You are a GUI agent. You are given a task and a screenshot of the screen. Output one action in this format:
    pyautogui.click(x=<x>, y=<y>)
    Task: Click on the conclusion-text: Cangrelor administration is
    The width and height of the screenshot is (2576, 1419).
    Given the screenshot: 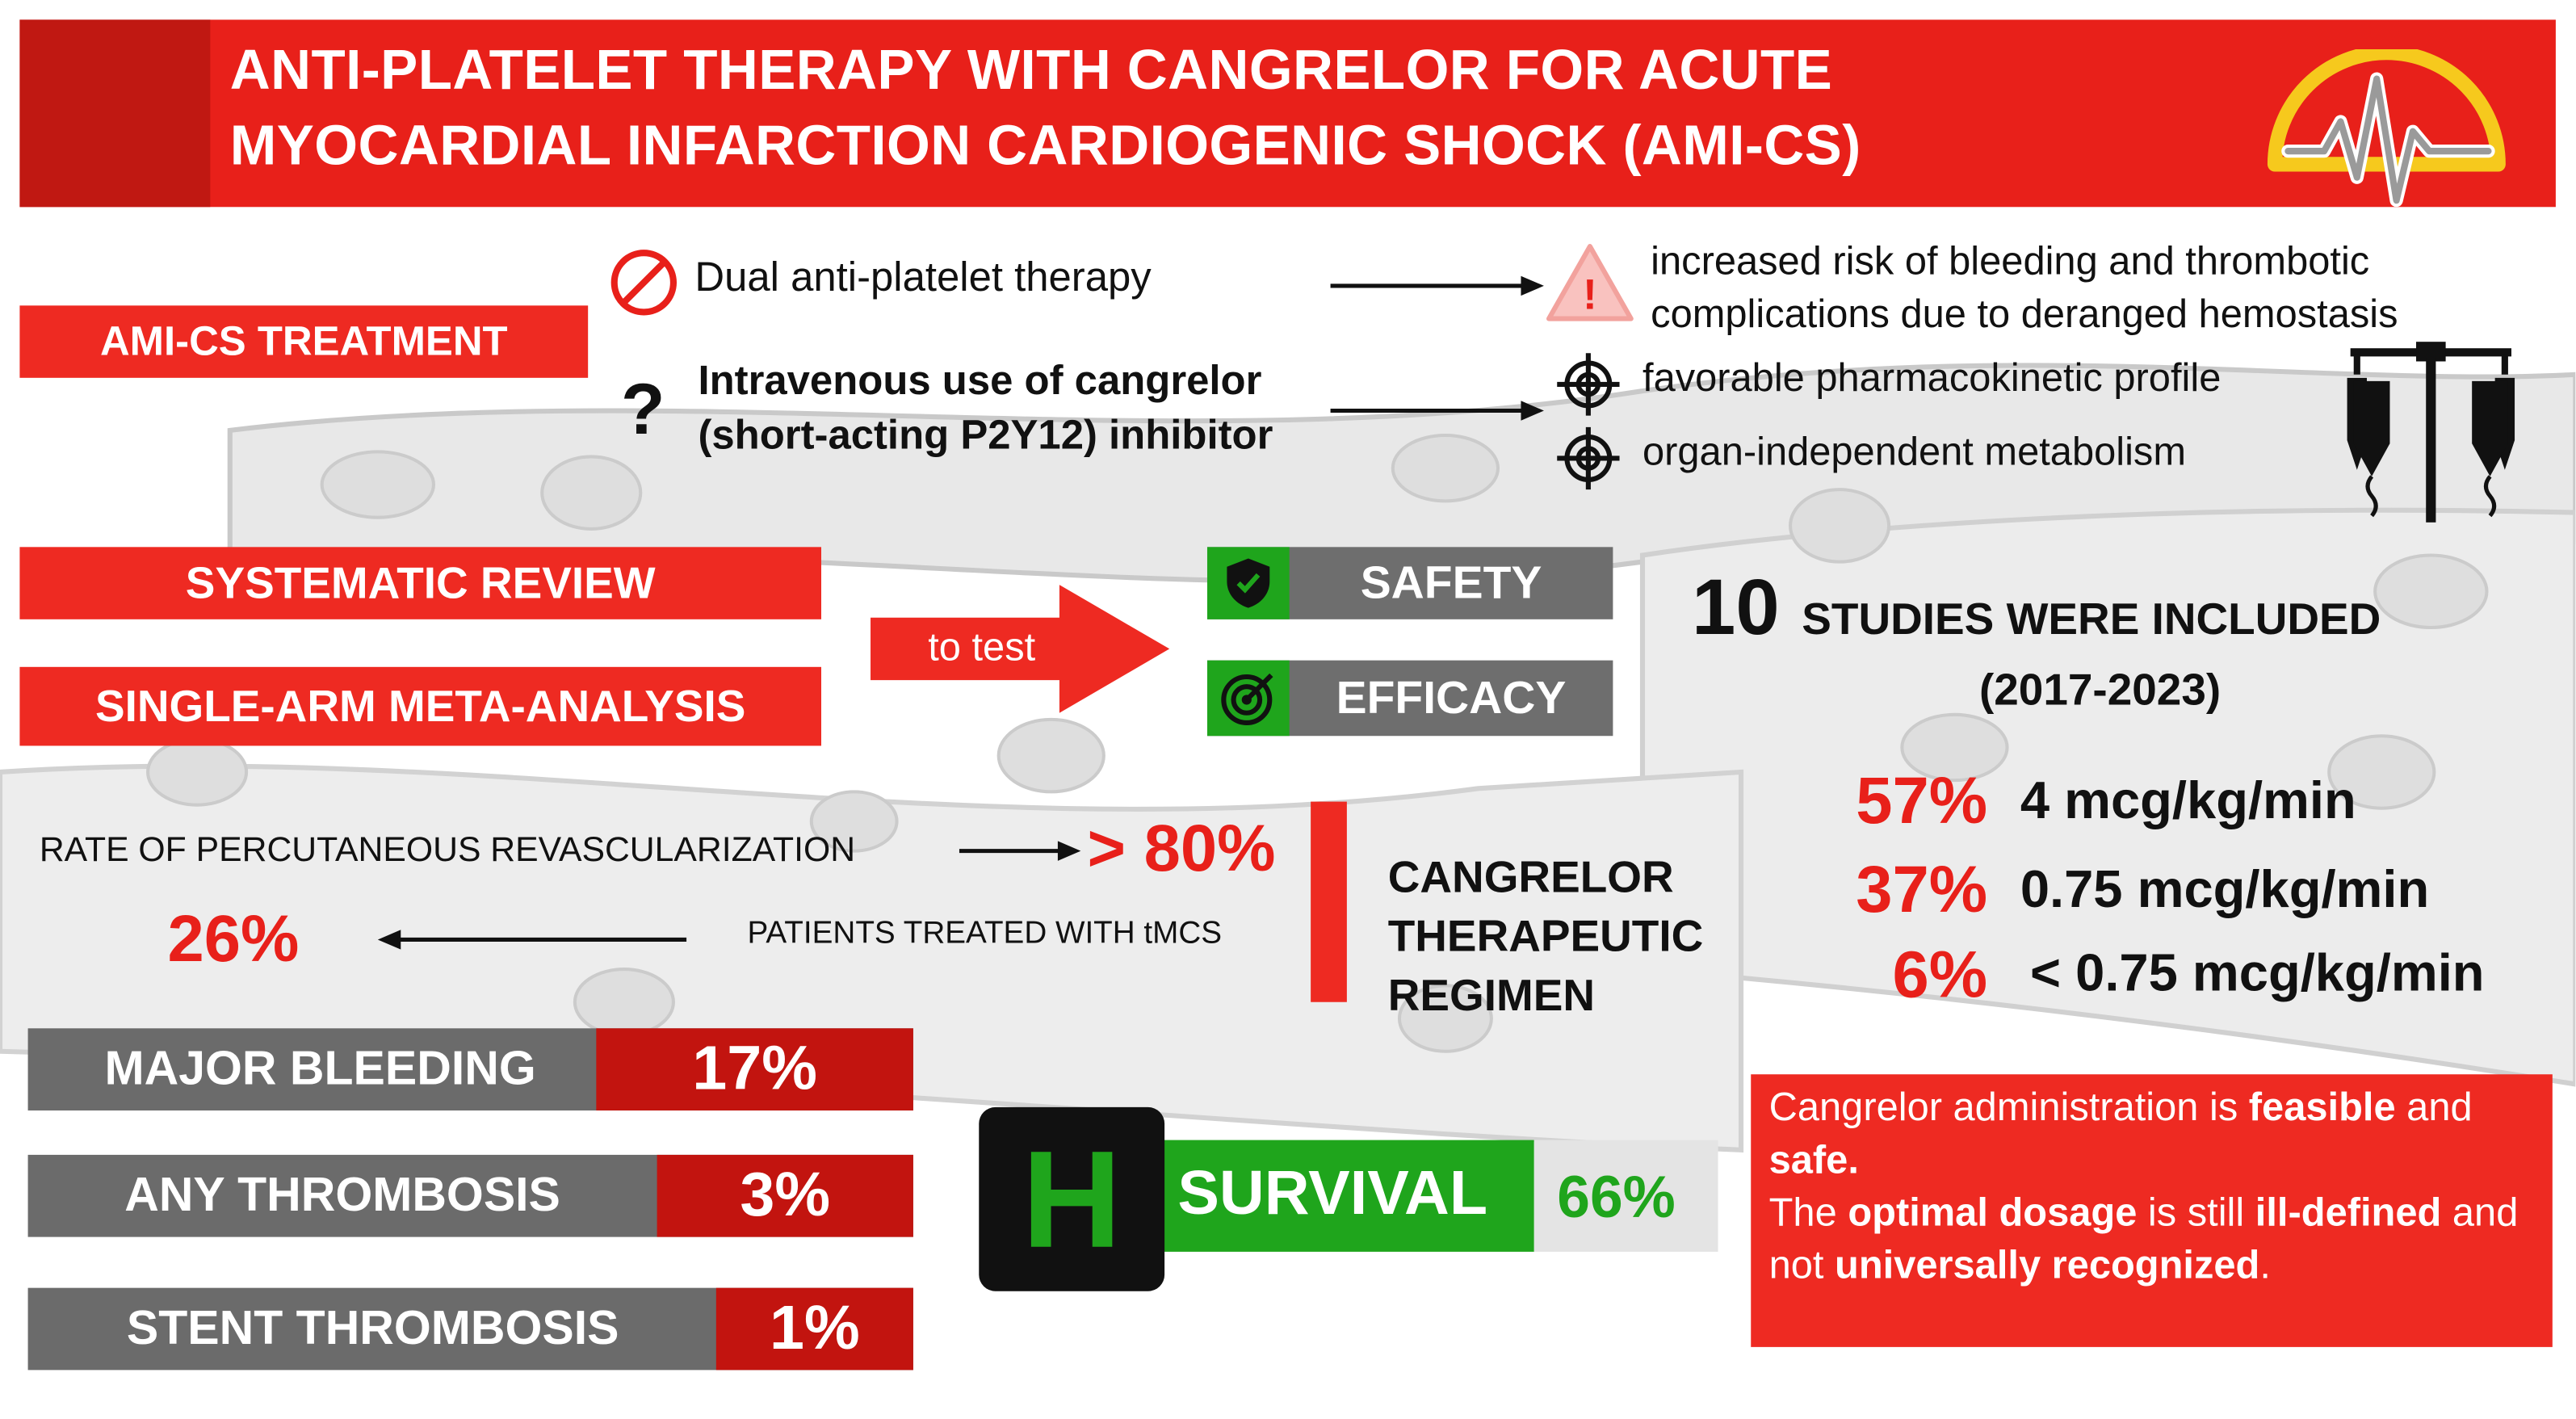 What is the action you would take?
    pyautogui.click(x=2009, y=1108)
    